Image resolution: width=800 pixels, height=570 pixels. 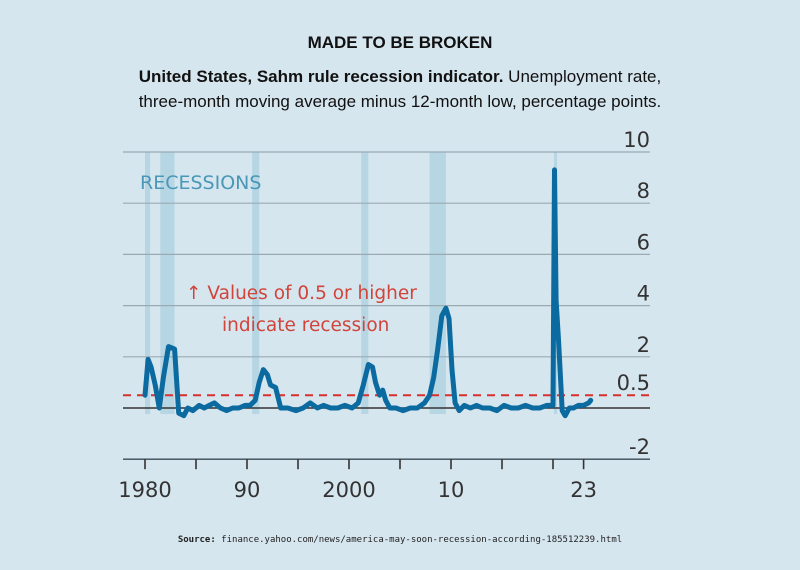 I want to click on x-tick-label: 2000, so click(x=348, y=490).